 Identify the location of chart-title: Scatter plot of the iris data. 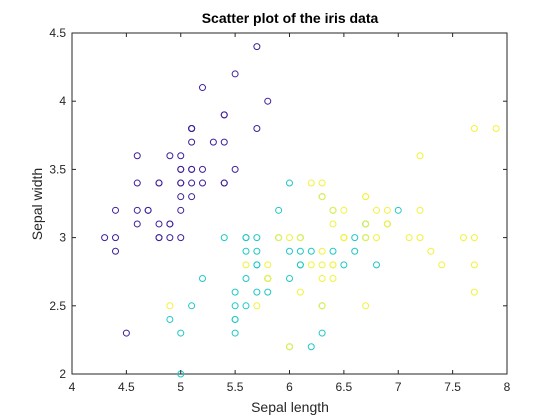
(290, 18).